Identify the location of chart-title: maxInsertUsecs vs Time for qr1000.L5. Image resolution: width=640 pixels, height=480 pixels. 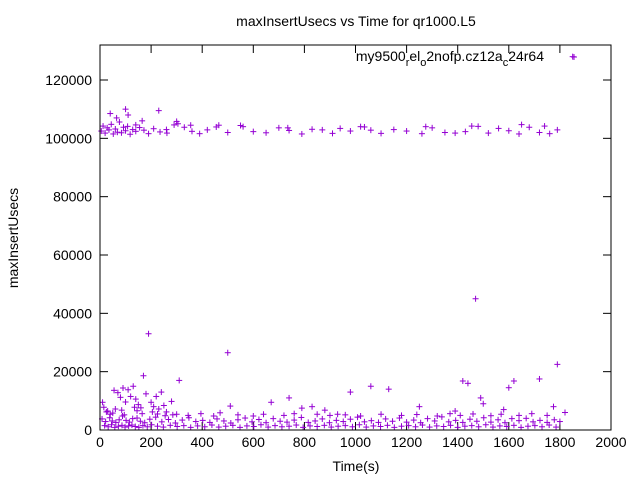
(356, 21).